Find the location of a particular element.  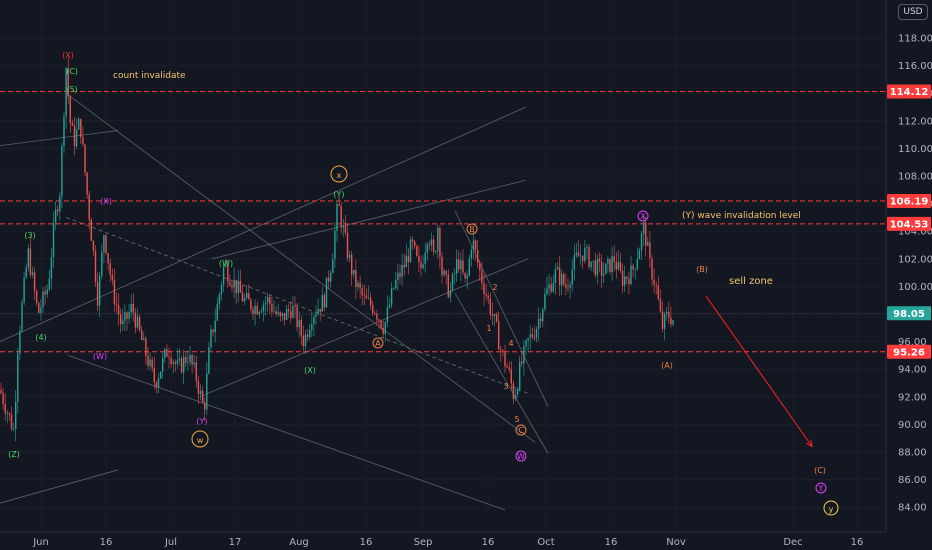

time-axis: Jun 16 Jul 17 Aug 16 Sep 16 Oct 16 Nov Dec 16 is located at coordinates (466, 540).